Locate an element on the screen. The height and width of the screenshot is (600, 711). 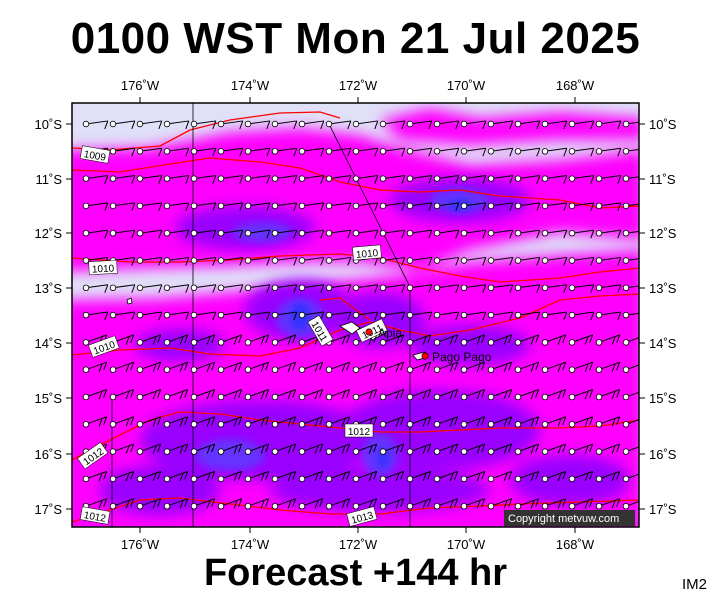
isobar-label-1010-a: 1010 is located at coordinates (103, 268).